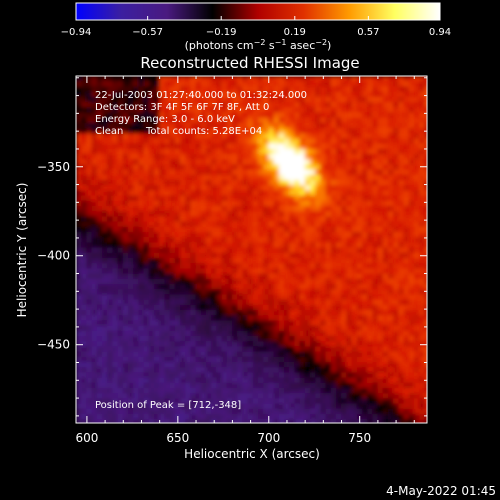 This screenshot has width=500, height=500. I want to click on colorbar-unit-label: (photons cm−2 s−1 asec−2), so click(258, 45).